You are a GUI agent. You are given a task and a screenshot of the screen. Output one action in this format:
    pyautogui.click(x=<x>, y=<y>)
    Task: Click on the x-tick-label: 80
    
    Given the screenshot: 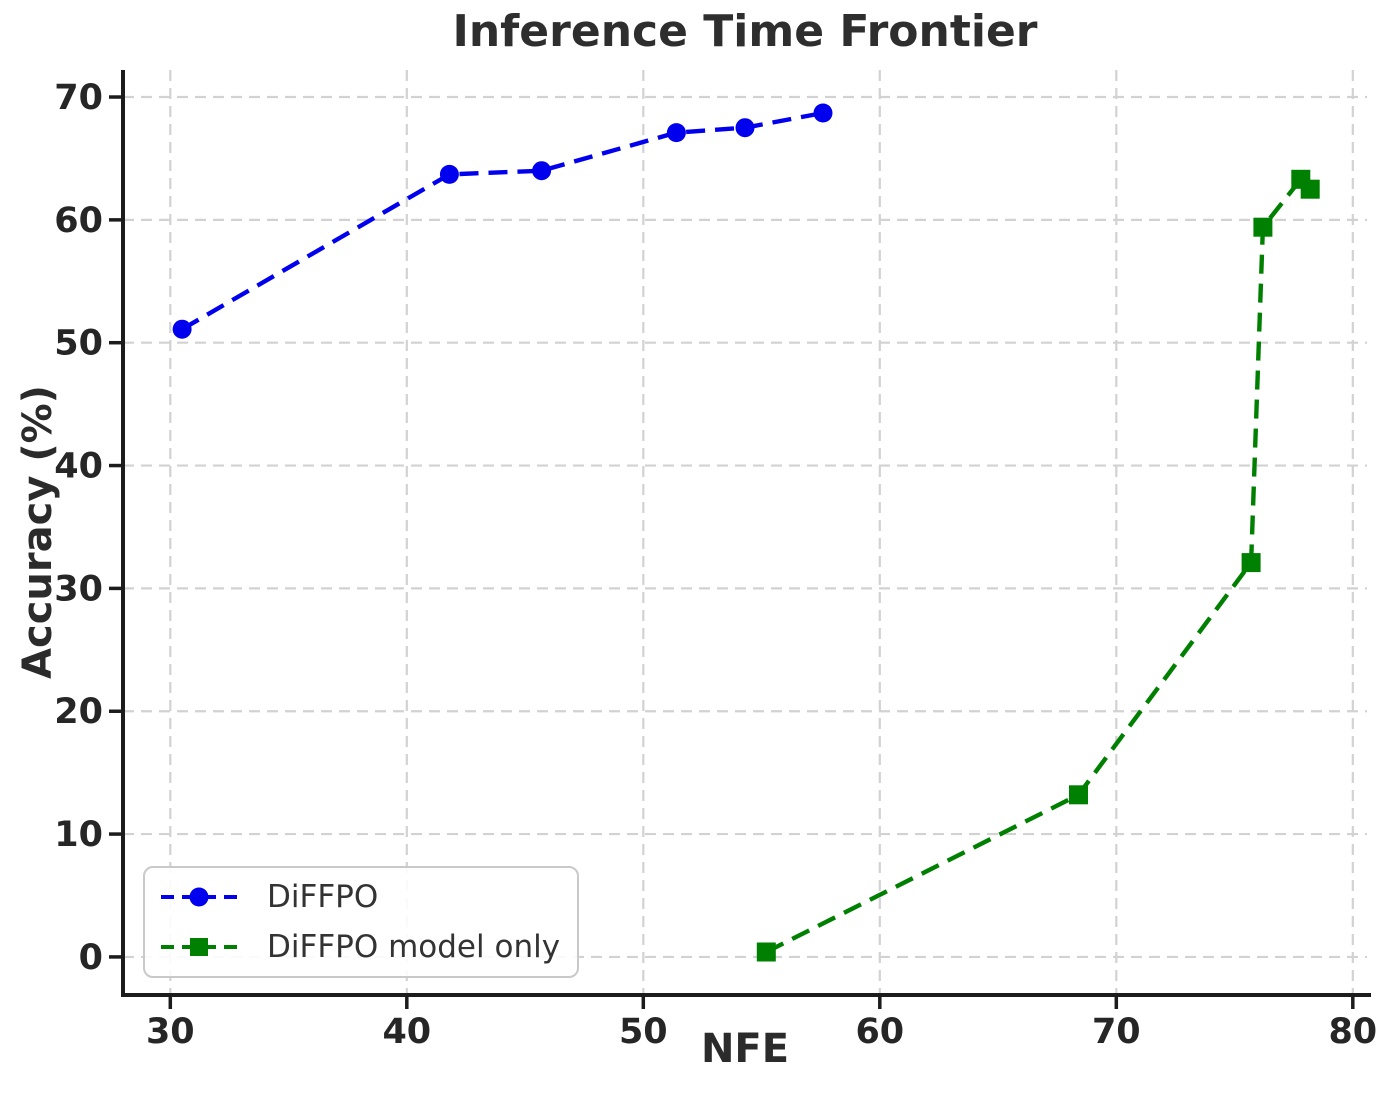 What is the action you would take?
    pyautogui.click(x=1352, y=1032)
    